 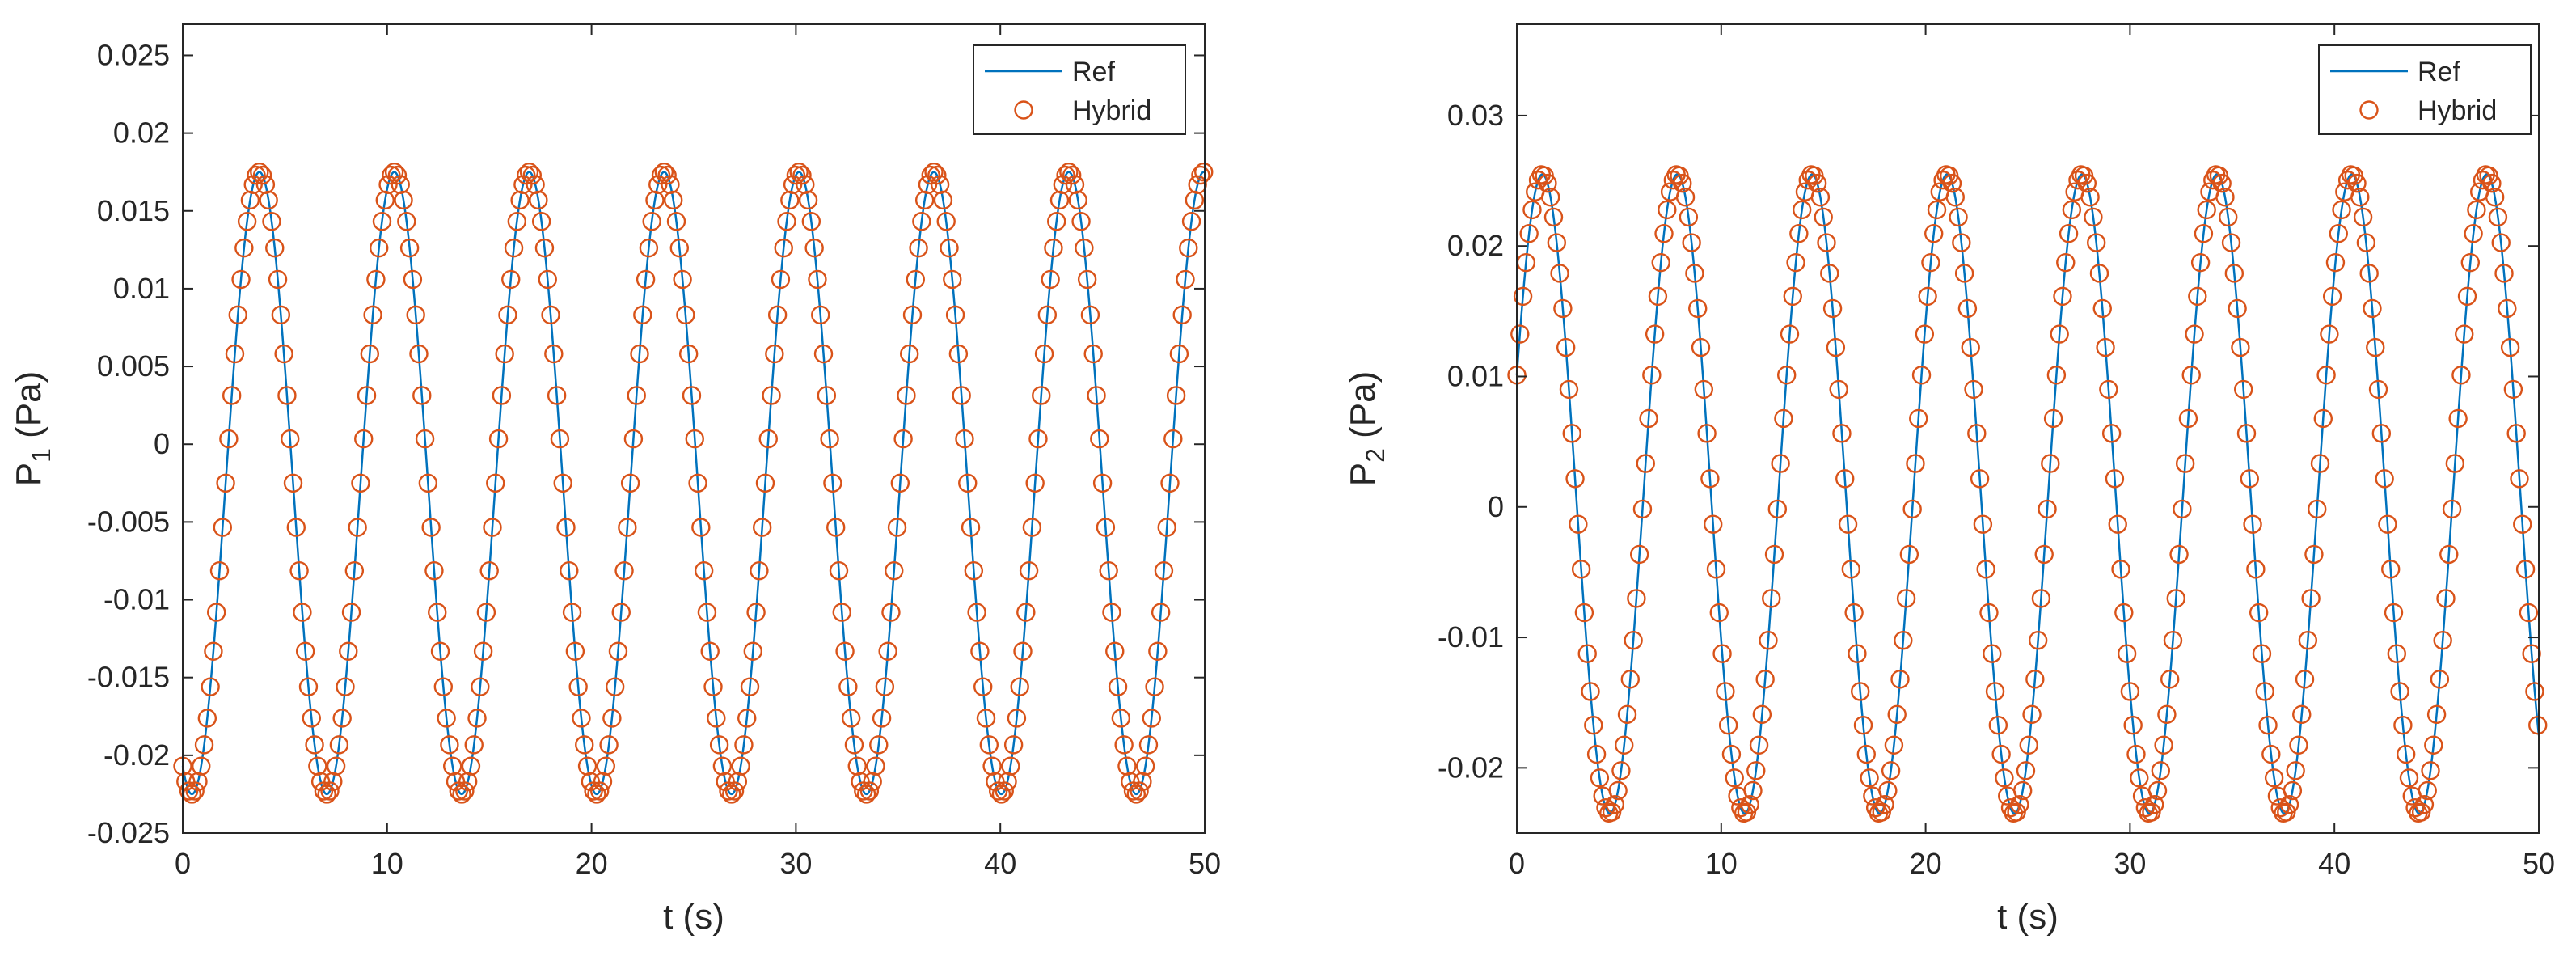 I want to click on legend: Ref Hybrid, so click(x=1079, y=89).